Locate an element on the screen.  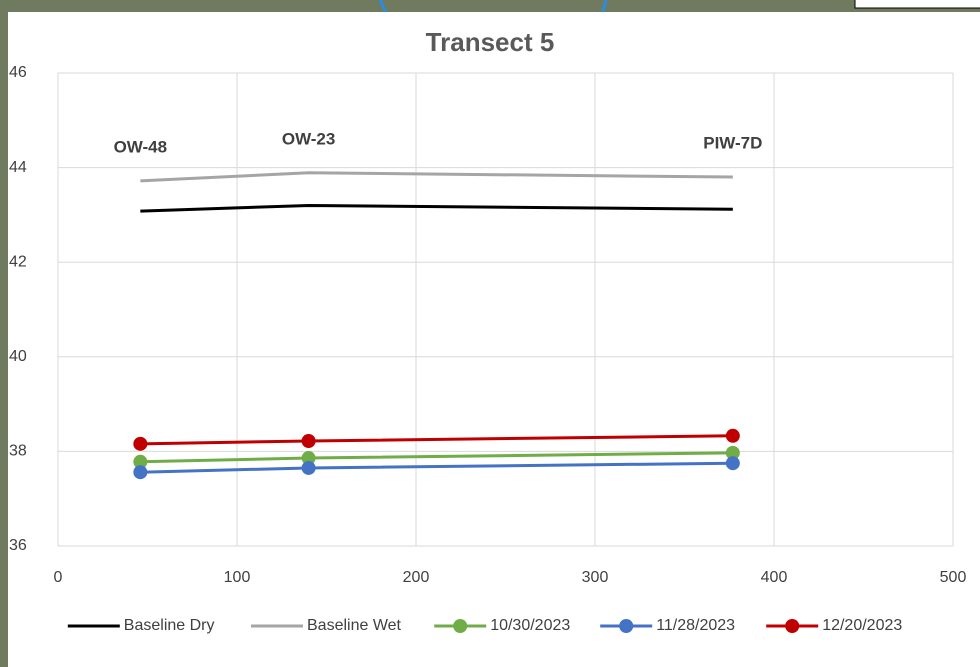
point-annotation: OW-48 is located at coordinates (141, 146).